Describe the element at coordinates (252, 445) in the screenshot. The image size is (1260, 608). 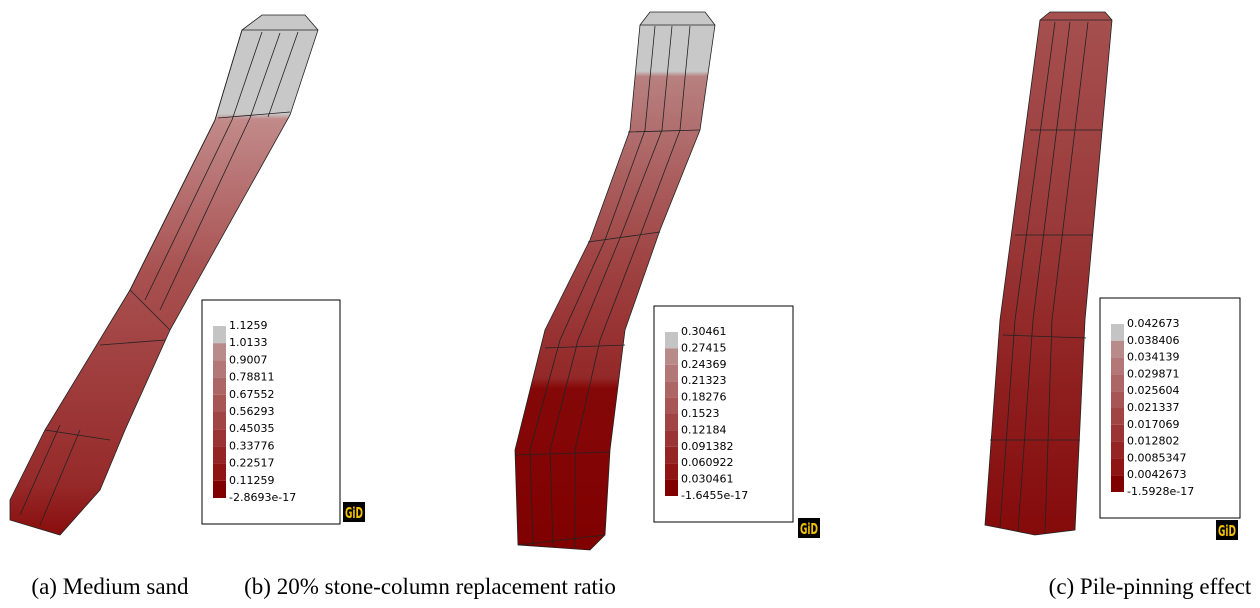
I see `legend-label: 0.33776` at that location.